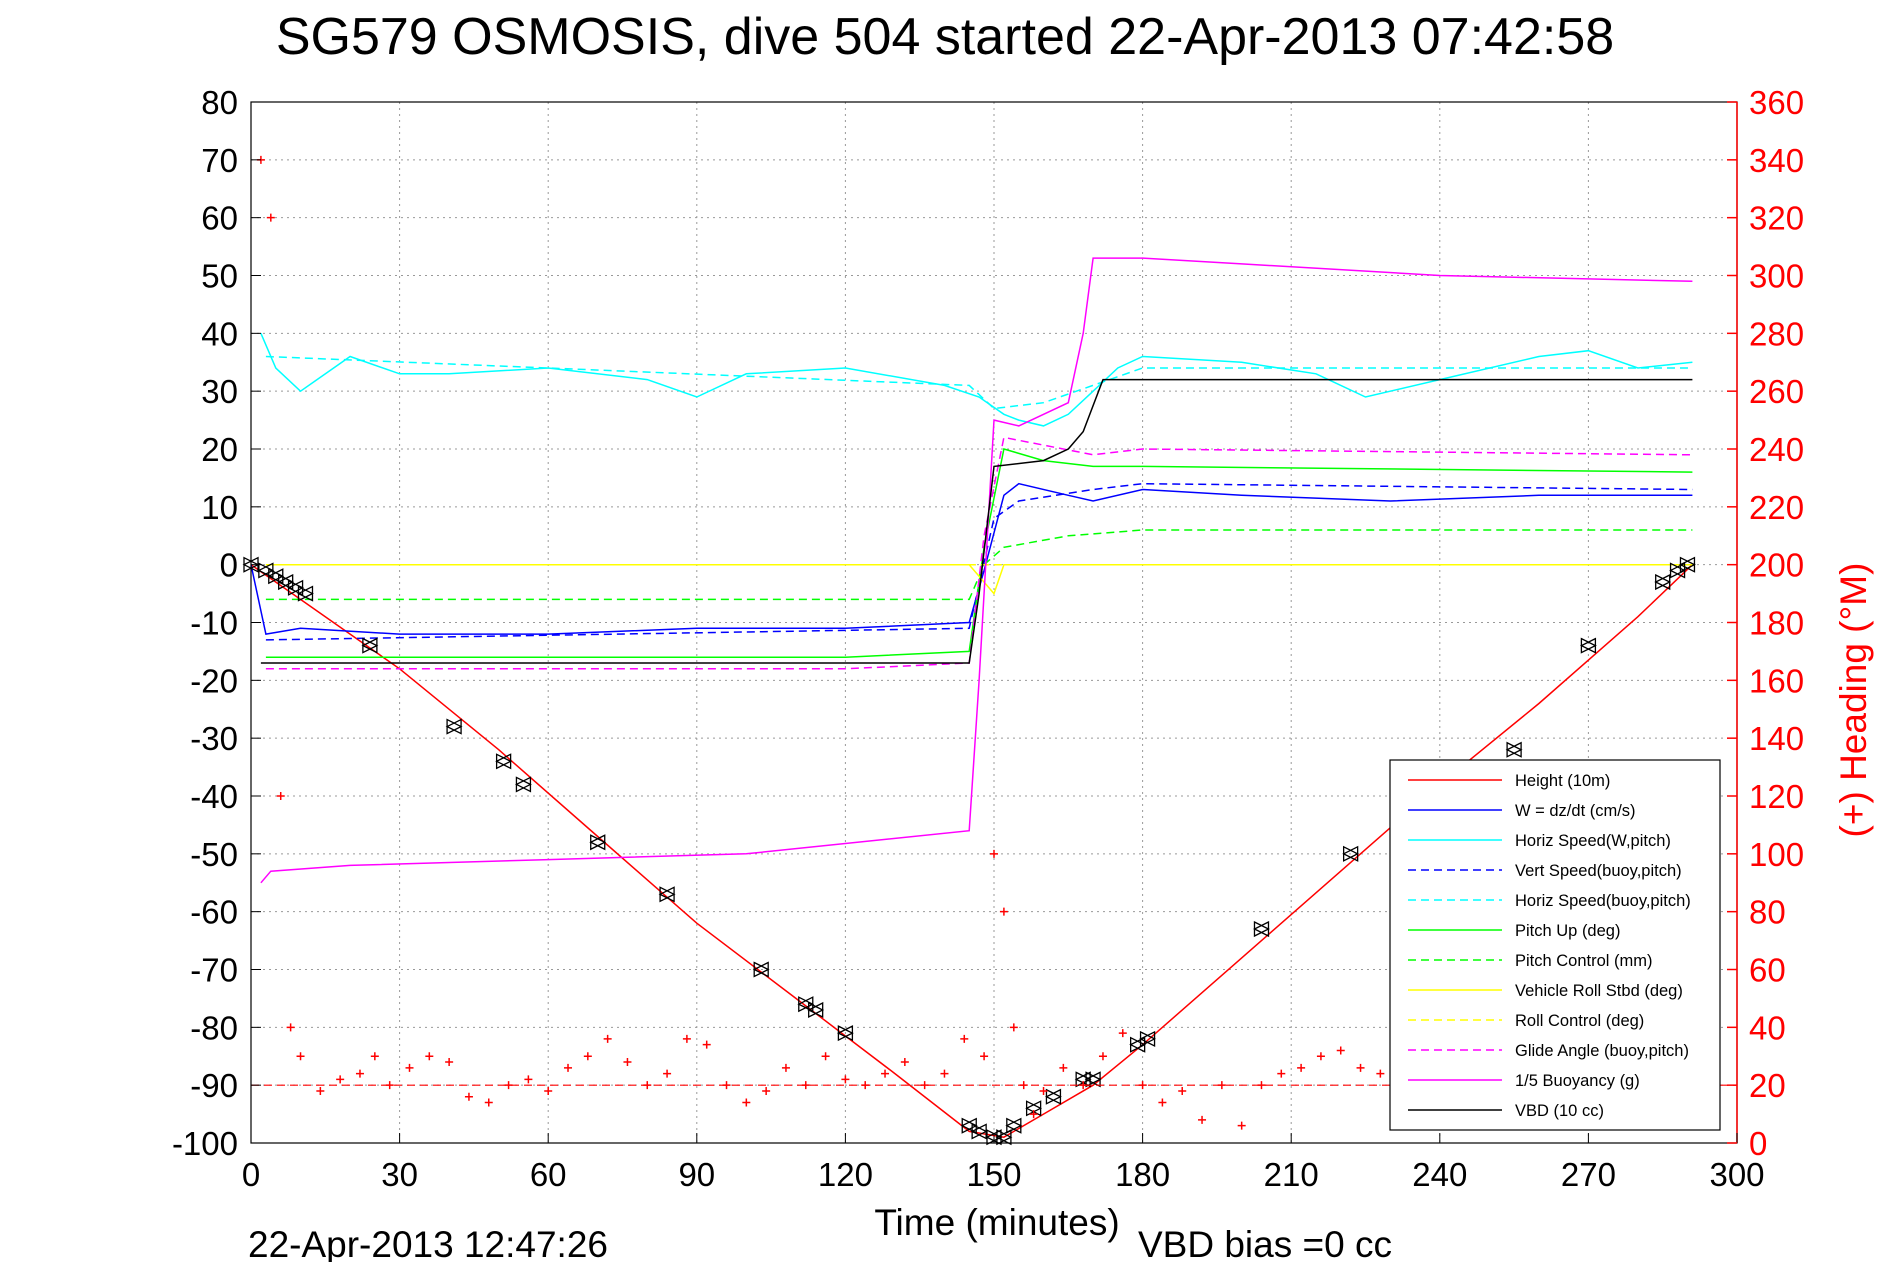 This screenshot has width=1891, height=1262. Describe the element at coordinates (1776, 449) in the screenshot. I see `y2-tick-label: 240` at that location.